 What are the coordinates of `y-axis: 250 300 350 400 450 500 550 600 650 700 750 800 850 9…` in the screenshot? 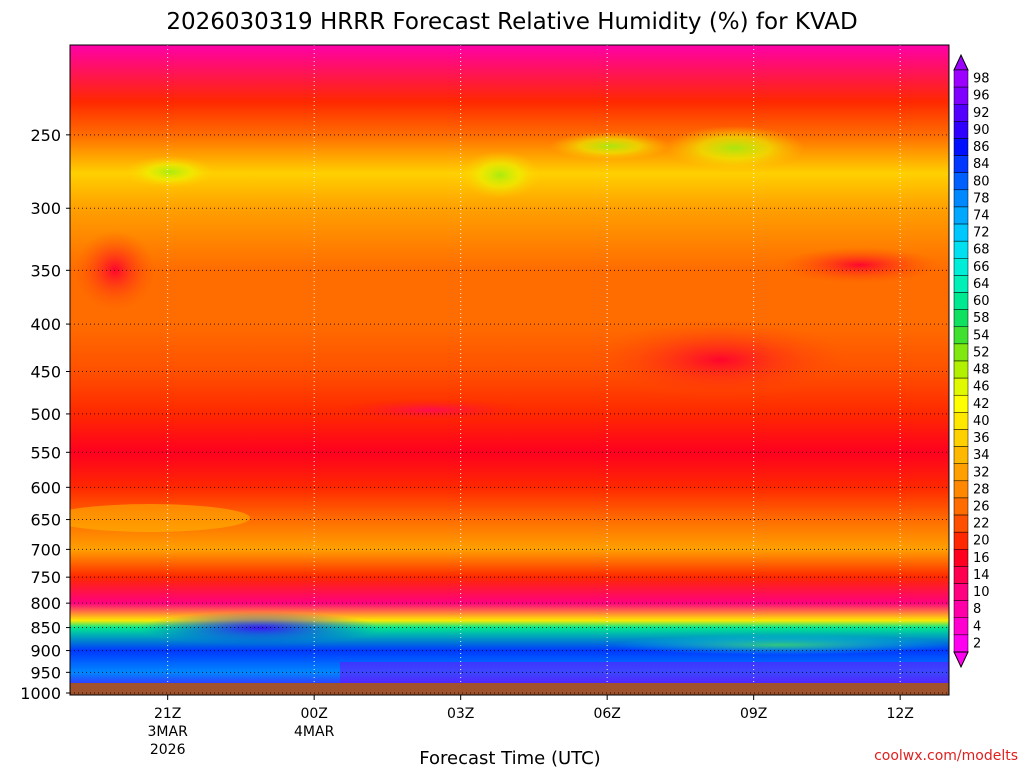 It's located at (45, 414).